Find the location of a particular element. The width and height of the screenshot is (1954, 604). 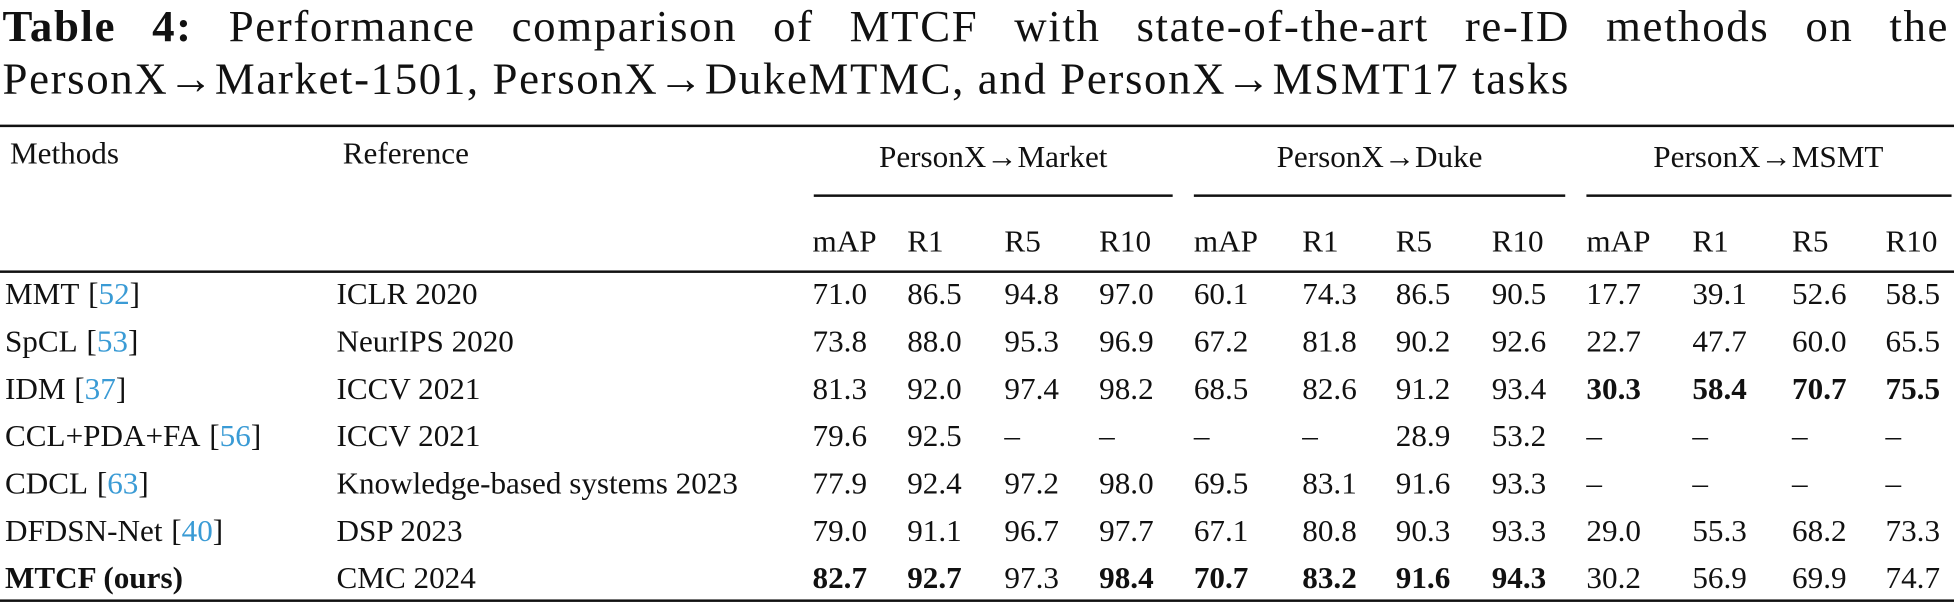

value-cell: 90.2 is located at coordinates (1423, 342).